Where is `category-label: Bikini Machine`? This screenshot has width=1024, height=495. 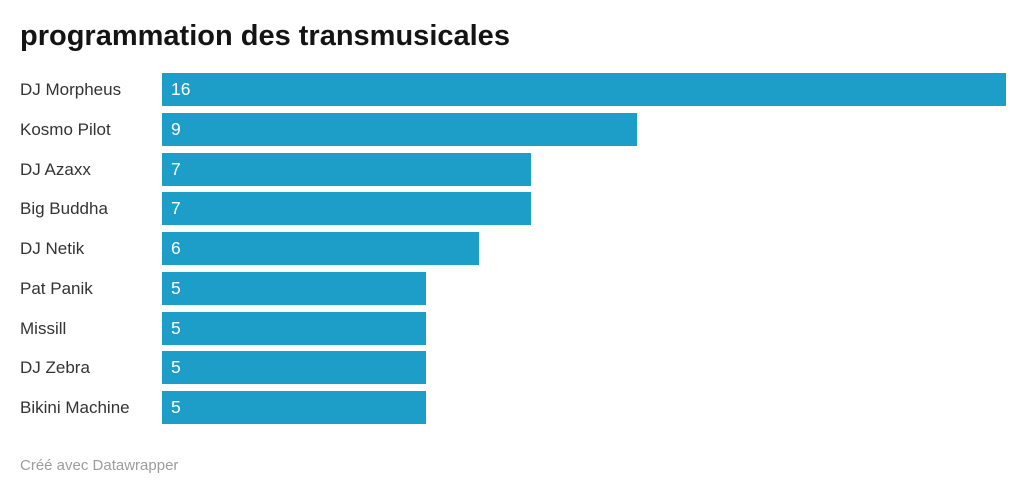 category-label: Bikini Machine is located at coordinates (75, 407).